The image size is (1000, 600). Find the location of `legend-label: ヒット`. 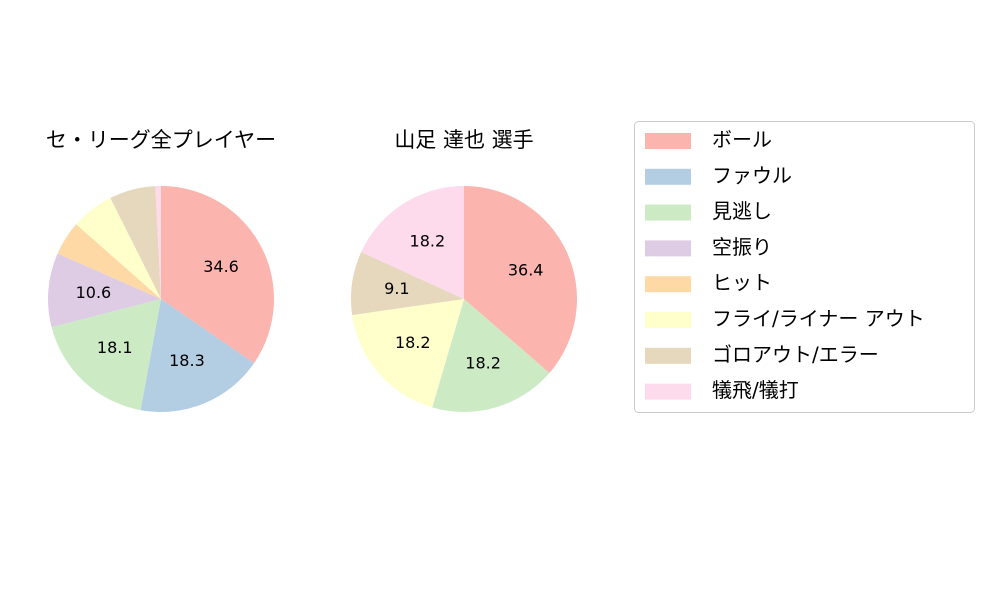

legend-label: ヒット is located at coordinates (742, 283).